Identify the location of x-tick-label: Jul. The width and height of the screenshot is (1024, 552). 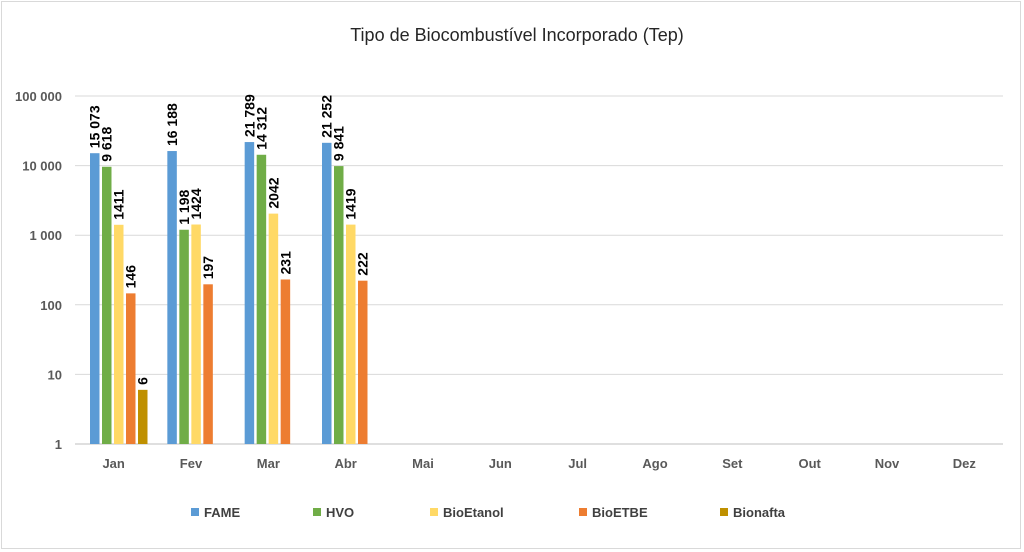
(577, 463).